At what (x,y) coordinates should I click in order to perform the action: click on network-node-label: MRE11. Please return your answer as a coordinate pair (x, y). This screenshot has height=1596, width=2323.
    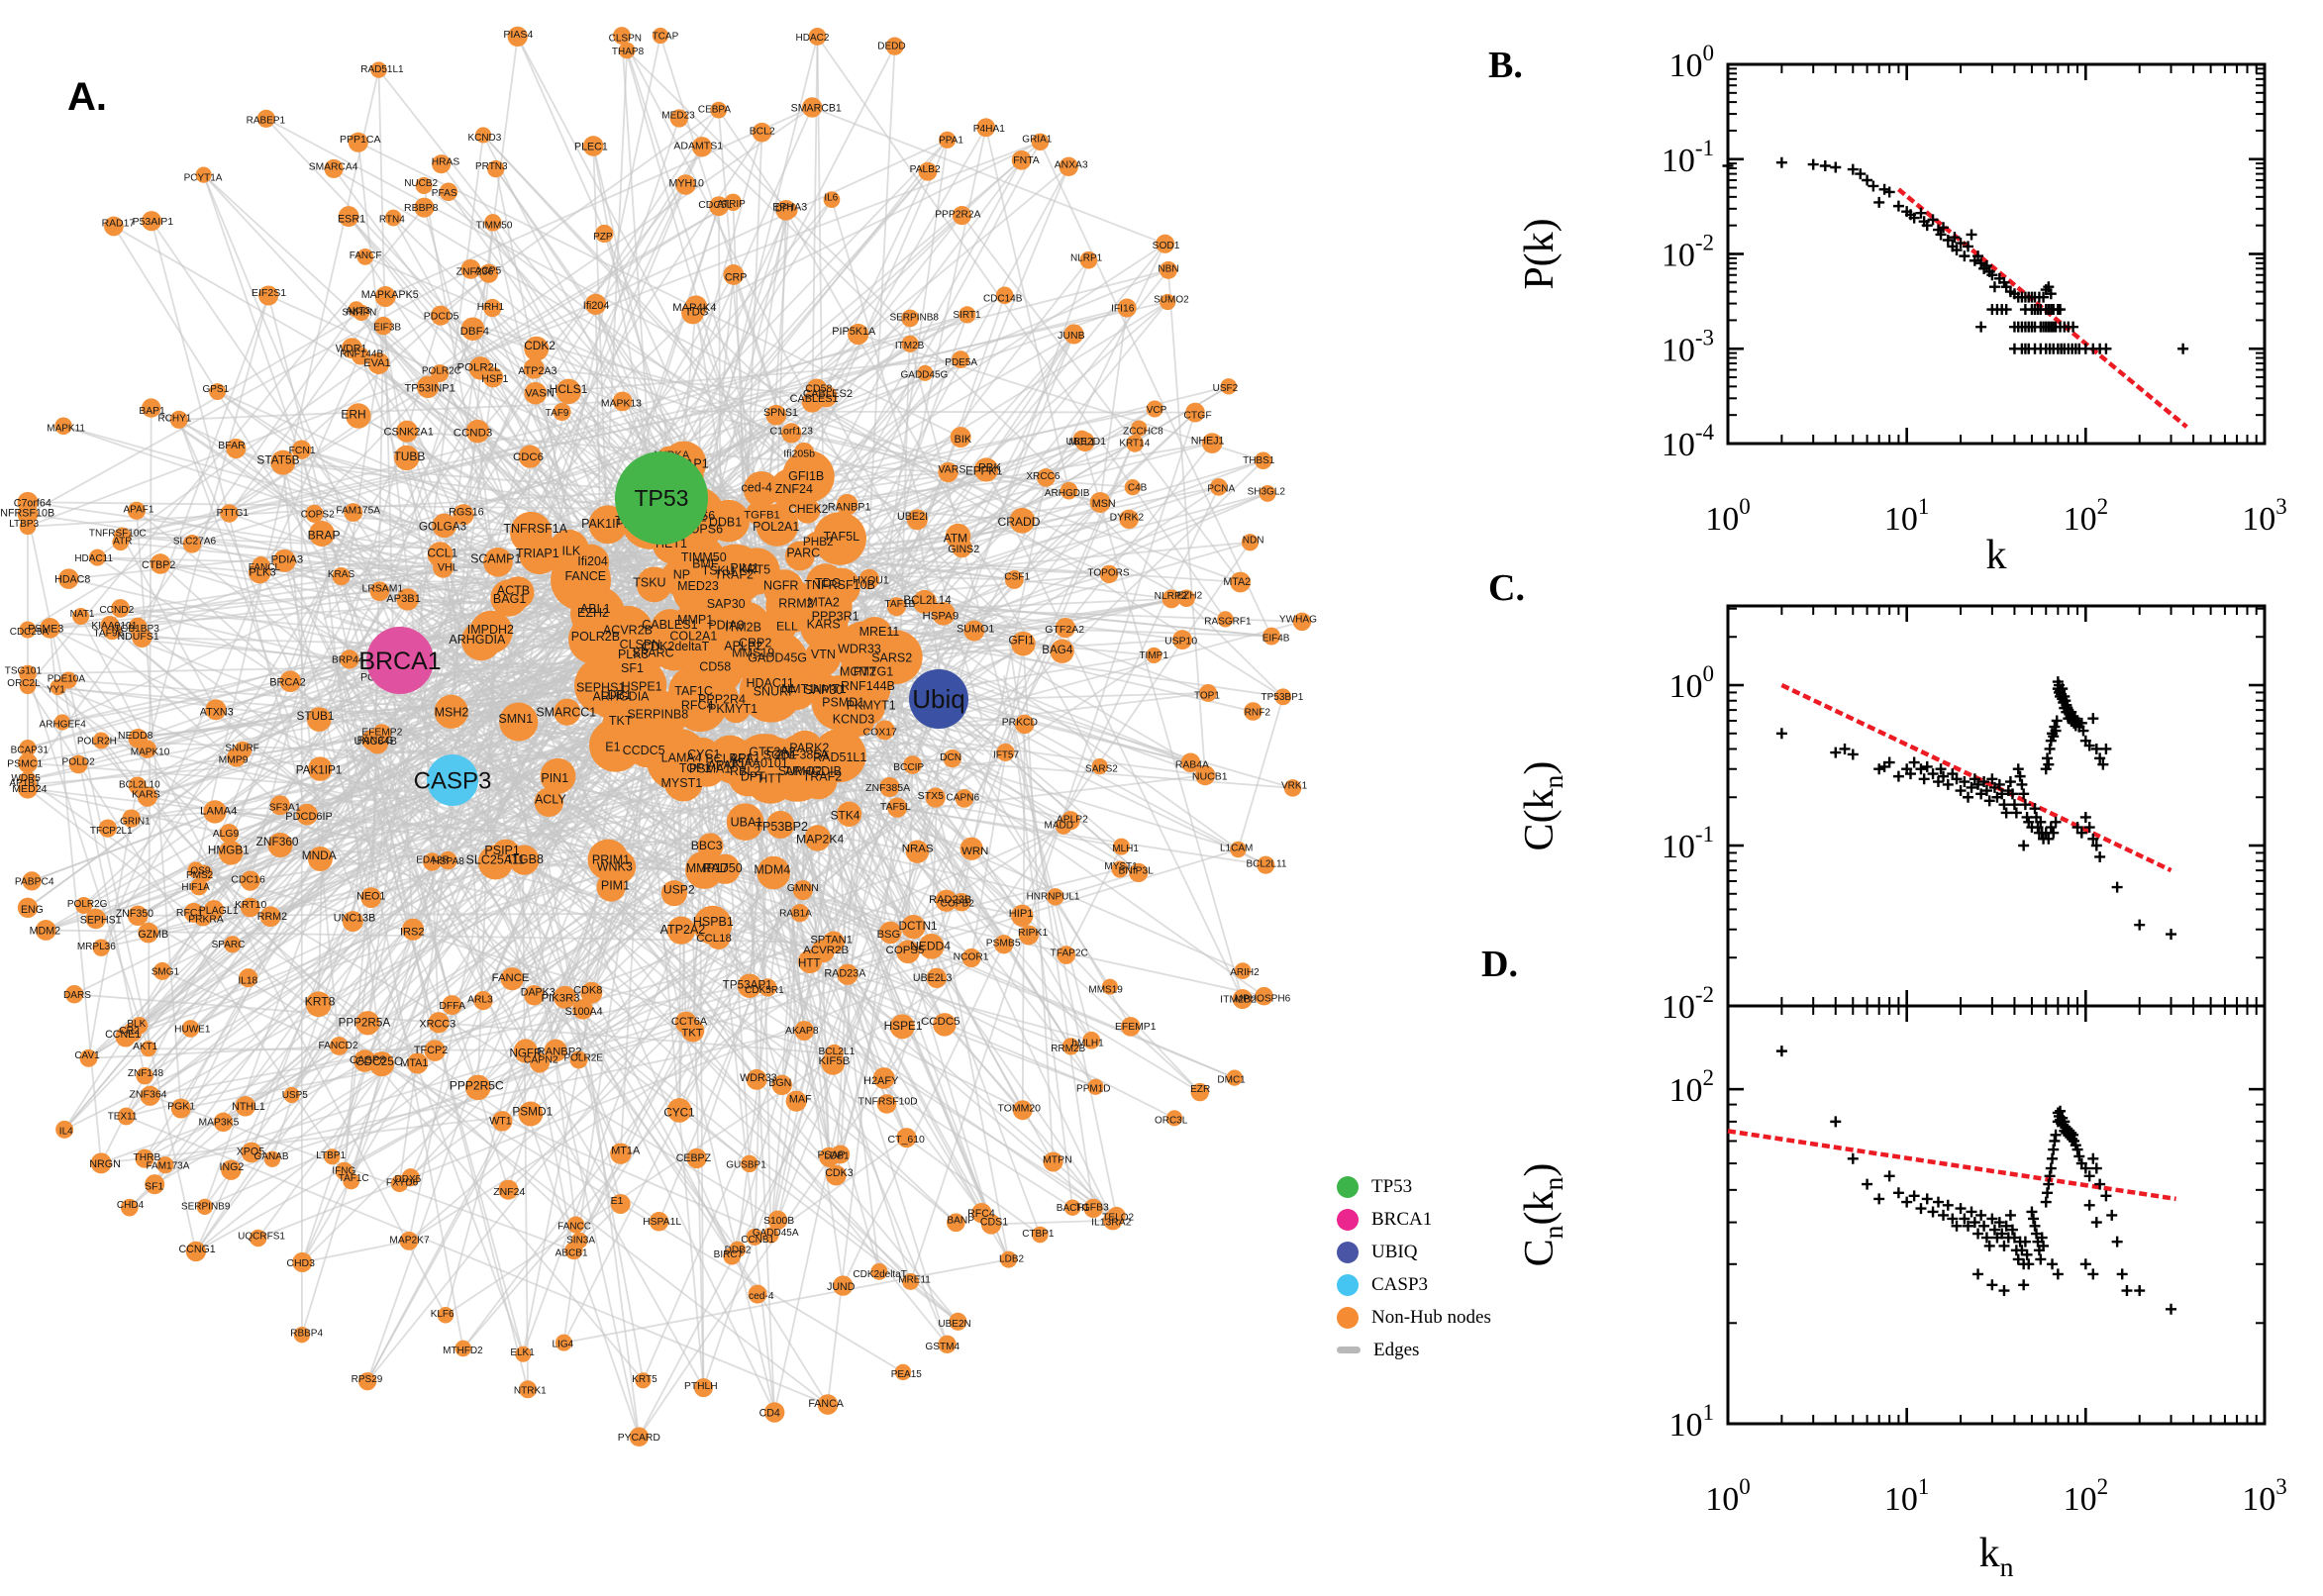
    Looking at the image, I should click on (915, 1279).